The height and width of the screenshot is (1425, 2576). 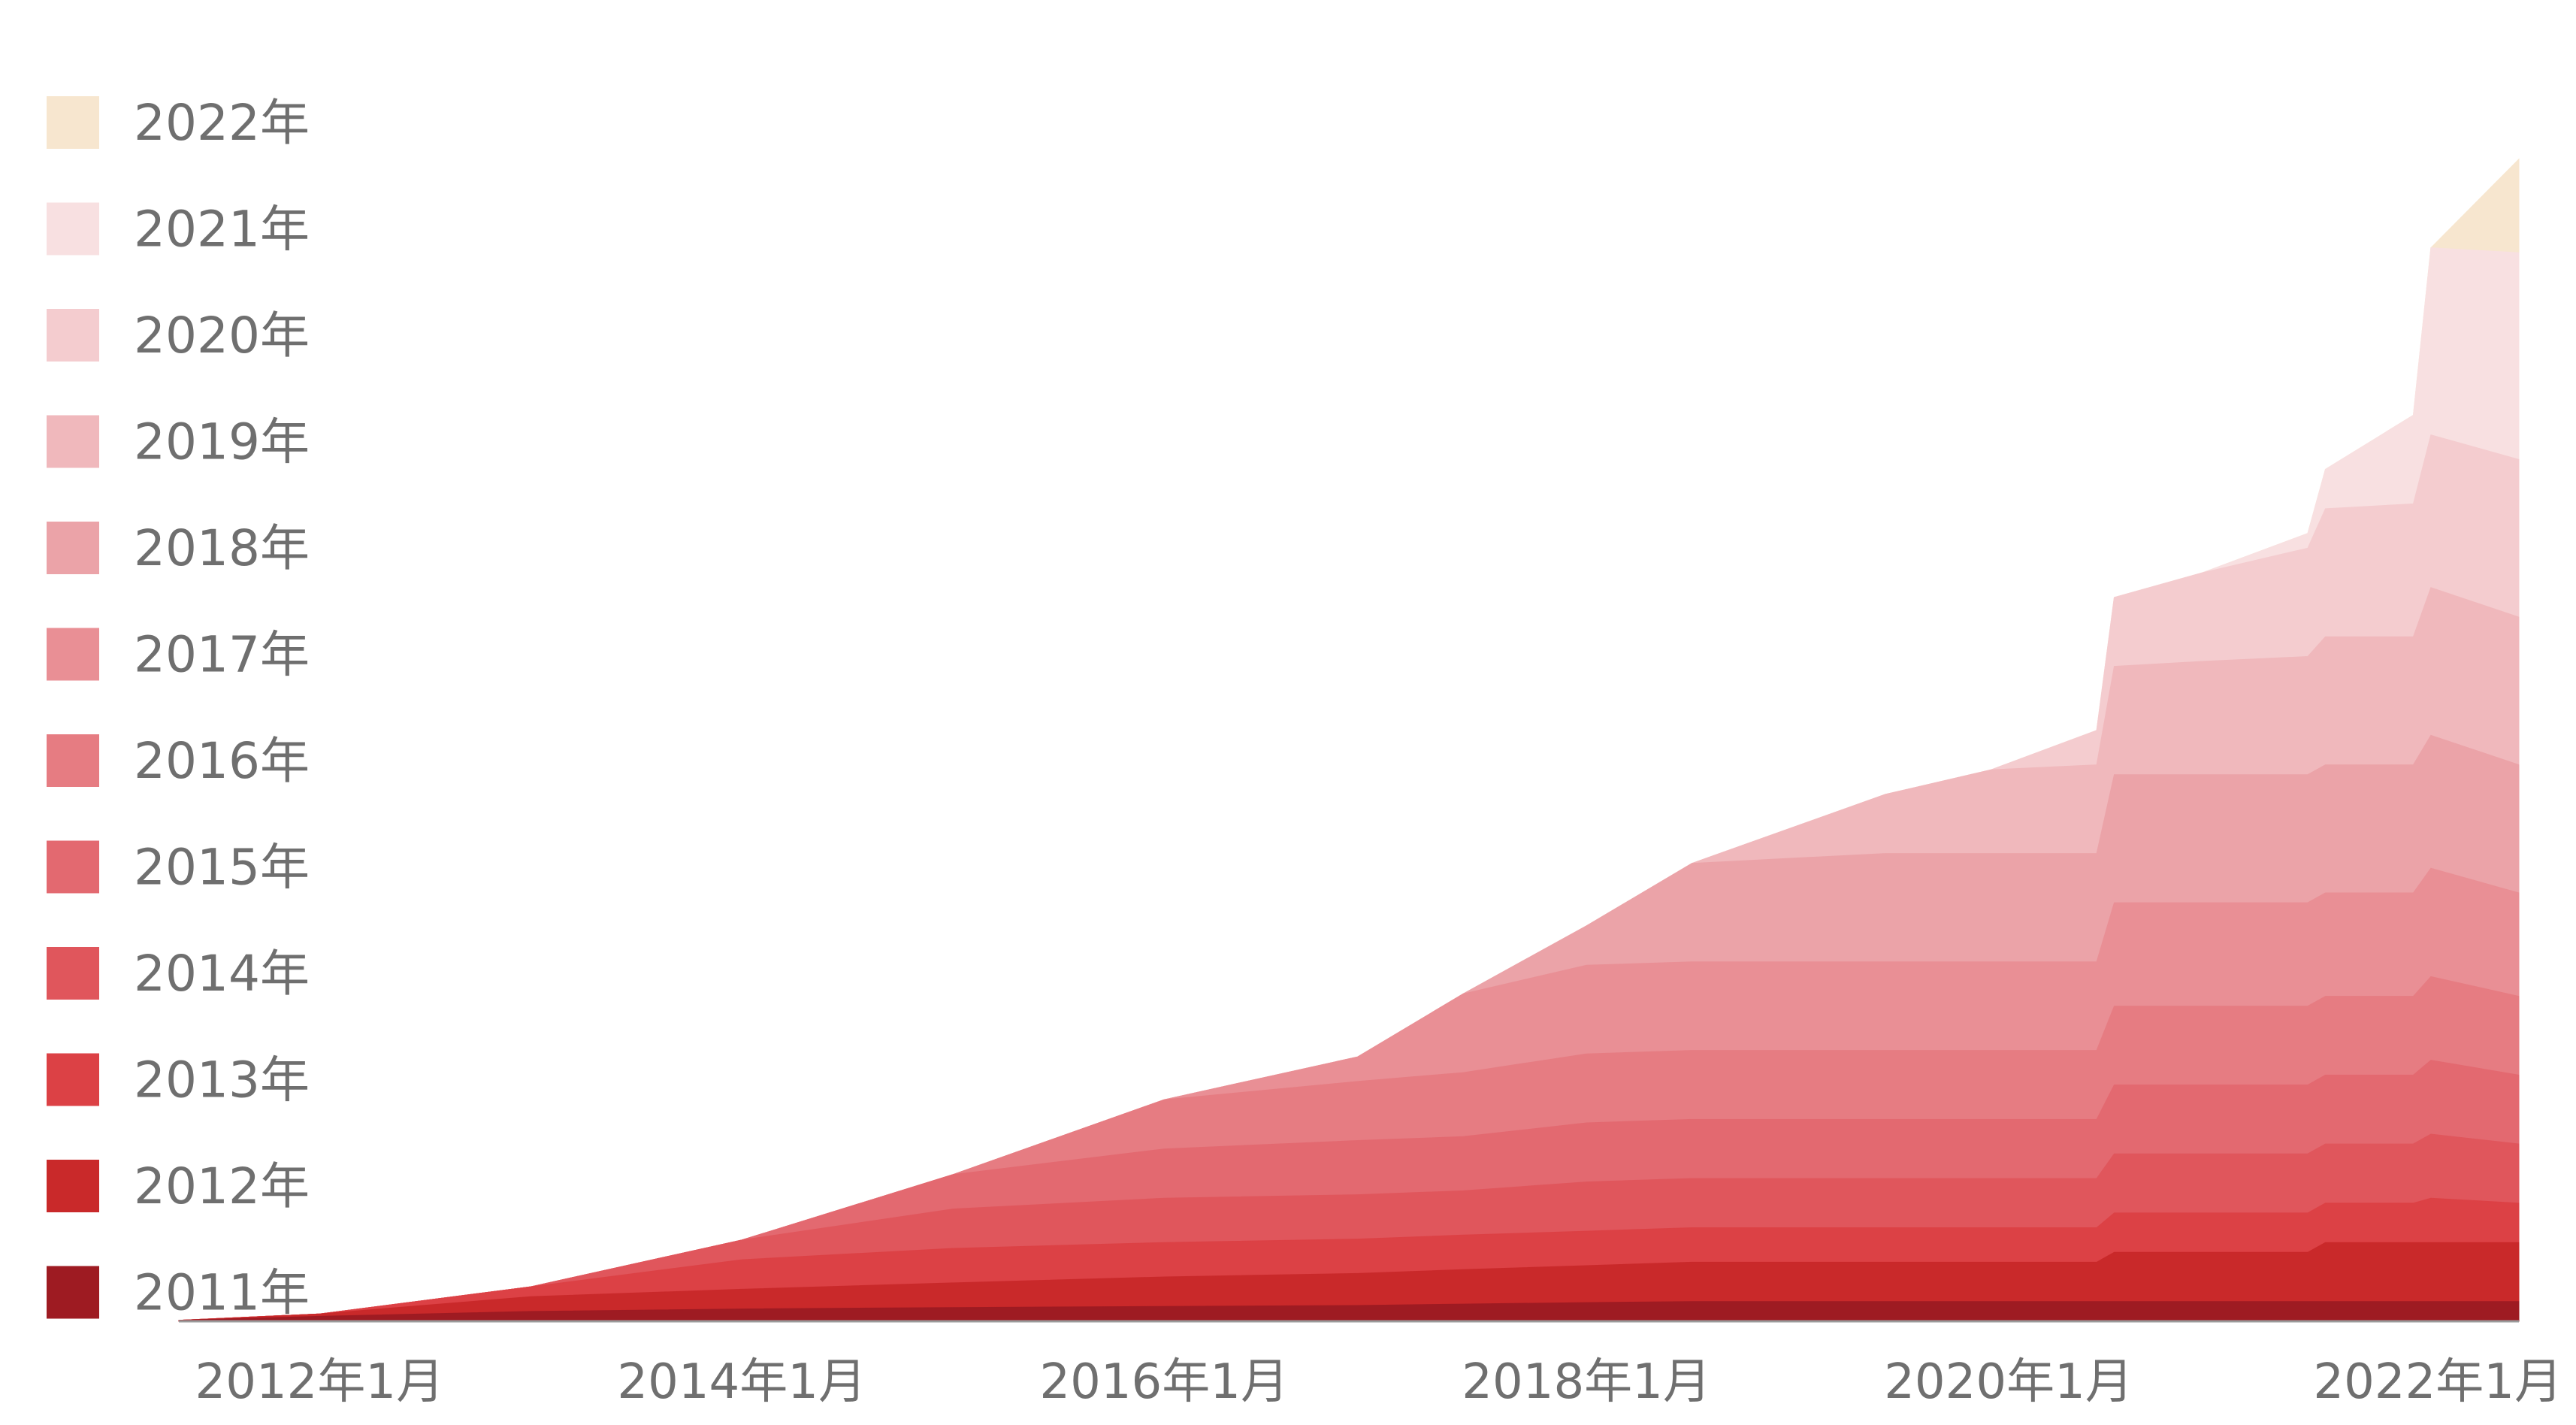 What do you see at coordinates (1164, 1382) in the screenshot?
I see `x-tick-label: 2016年1月` at bounding box center [1164, 1382].